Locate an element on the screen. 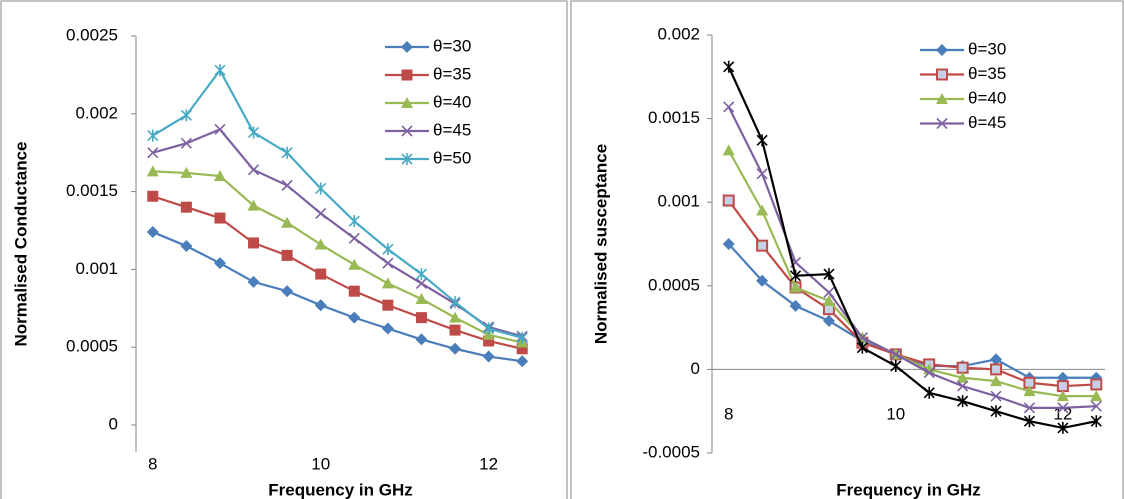 Image resolution: width=1124 pixels, height=499 pixels. legend-label: θ=45 is located at coordinates (452, 129).